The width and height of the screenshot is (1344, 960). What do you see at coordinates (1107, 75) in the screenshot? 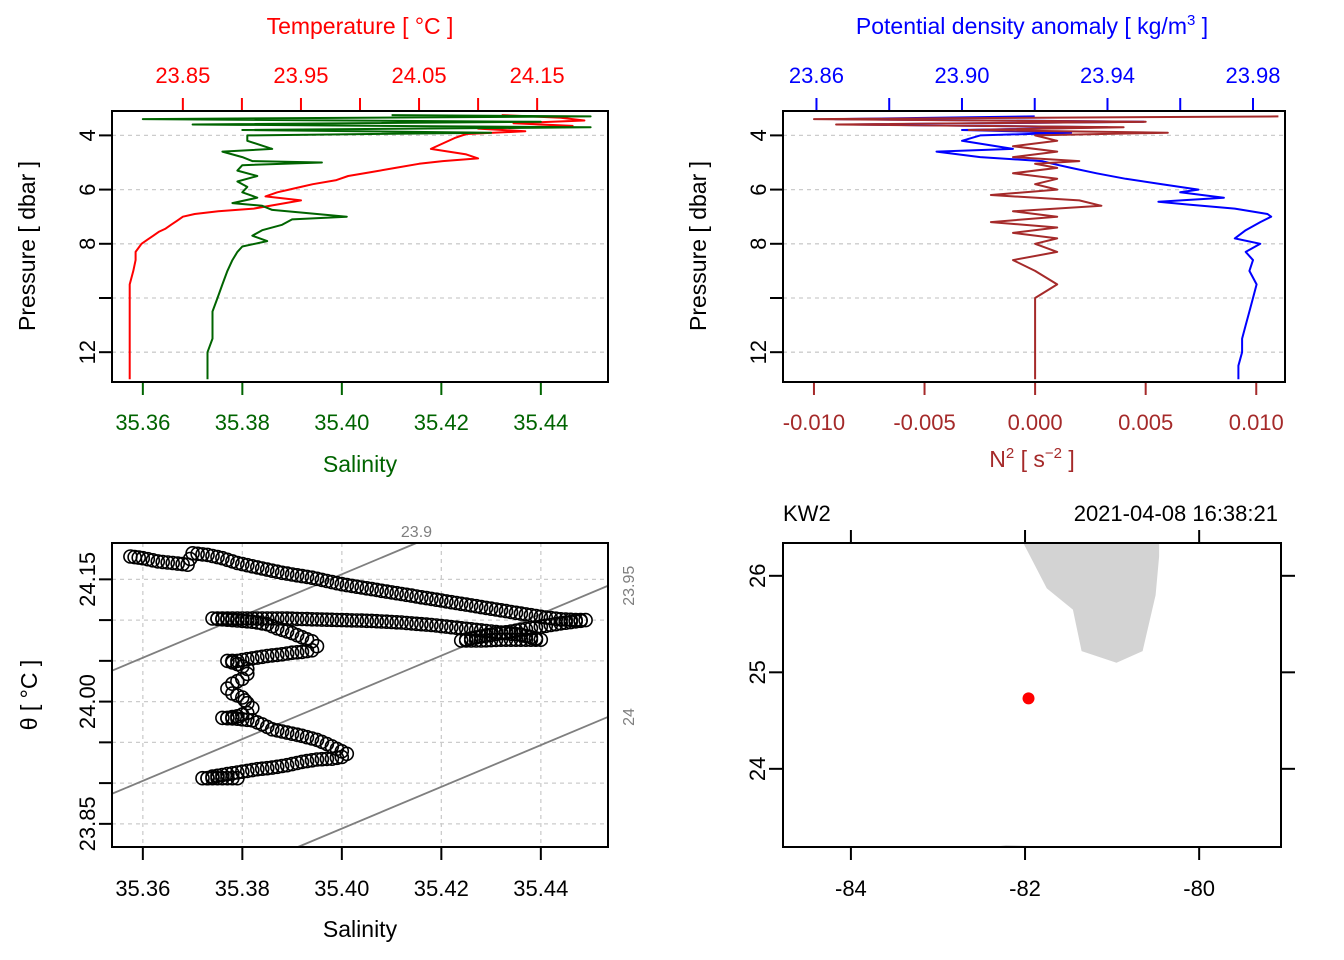
I see `top-tick-label: 23.94` at bounding box center [1107, 75].